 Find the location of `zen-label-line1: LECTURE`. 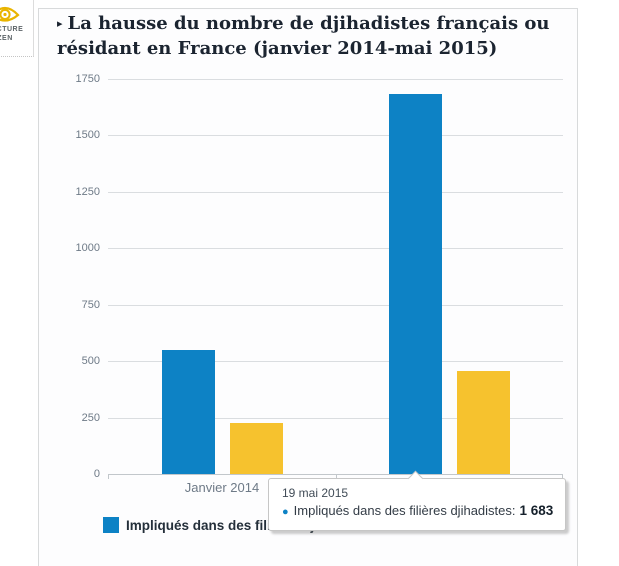

zen-label-line1: LECTURE is located at coordinates (12, 29).